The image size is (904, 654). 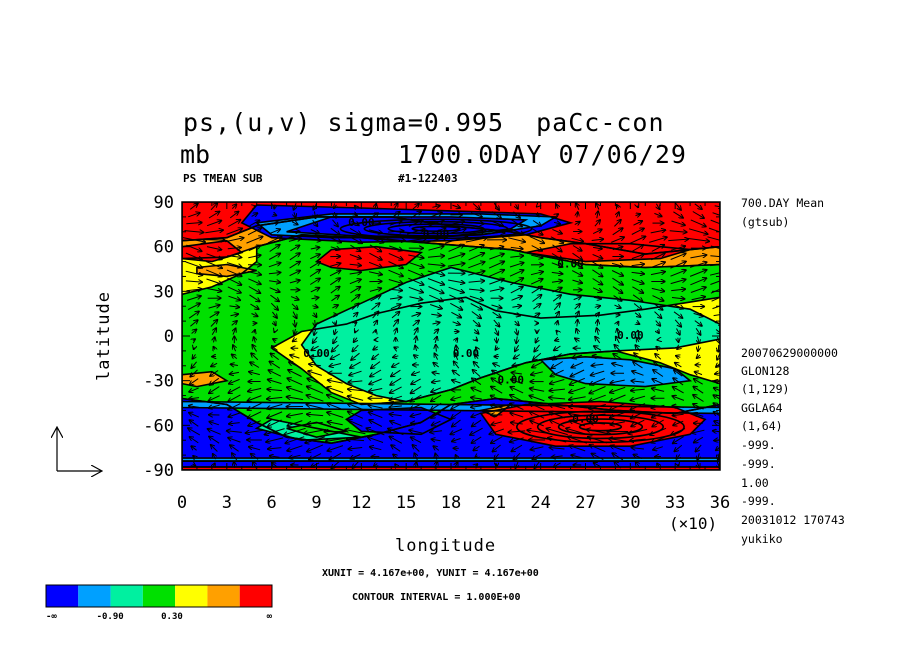 What do you see at coordinates (755, 483) in the screenshot?
I see `info-factor: 1.00` at bounding box center [755, 483].